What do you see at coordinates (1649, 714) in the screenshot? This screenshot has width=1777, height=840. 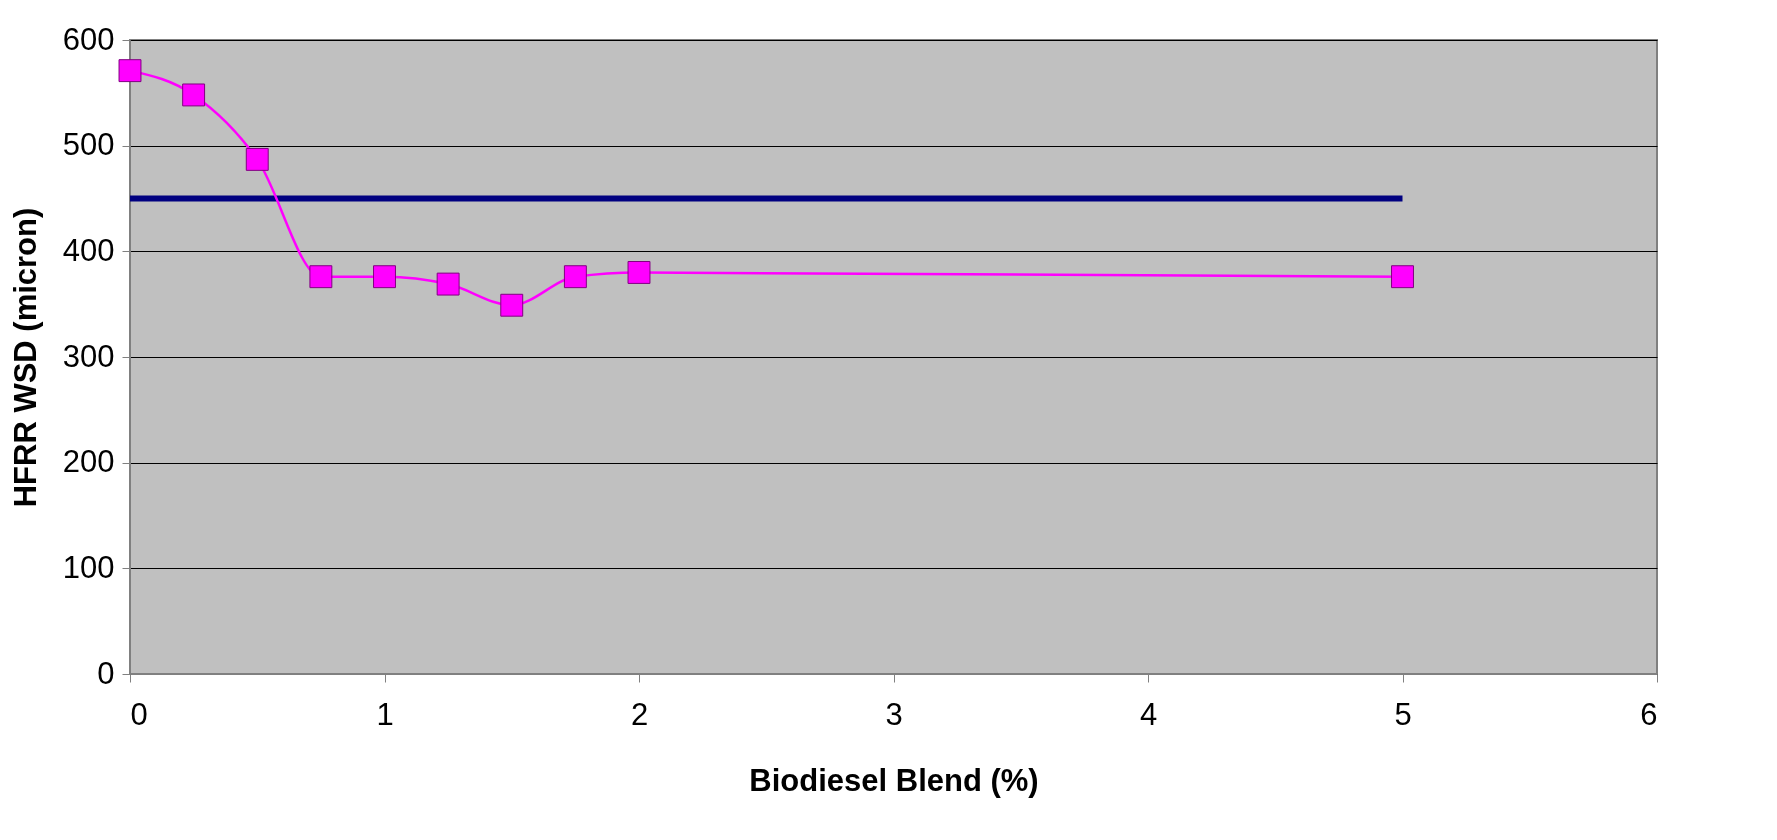 I see `x-tick-label: 6` at bounding box center [1649, 714].